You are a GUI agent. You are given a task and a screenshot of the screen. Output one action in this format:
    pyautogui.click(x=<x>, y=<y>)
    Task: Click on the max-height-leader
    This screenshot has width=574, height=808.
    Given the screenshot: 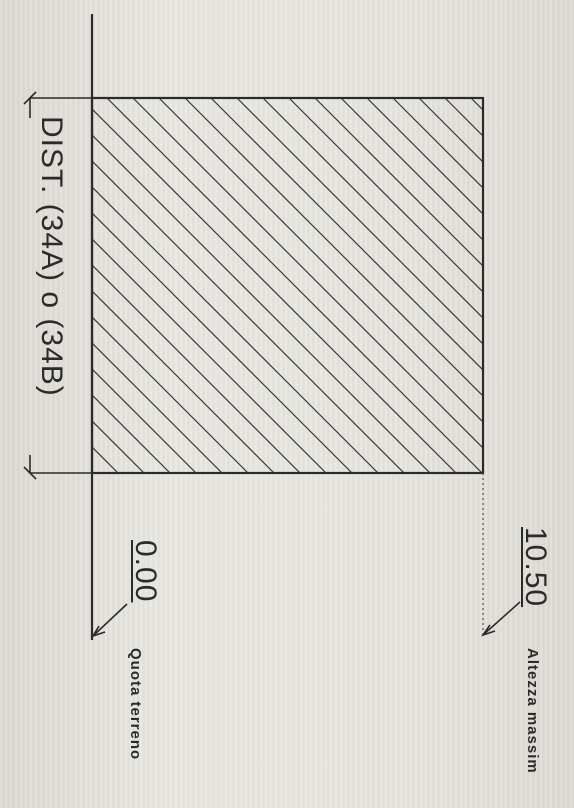 What is the action you would take?
    pyautogui.click(x=500, y=619)
    